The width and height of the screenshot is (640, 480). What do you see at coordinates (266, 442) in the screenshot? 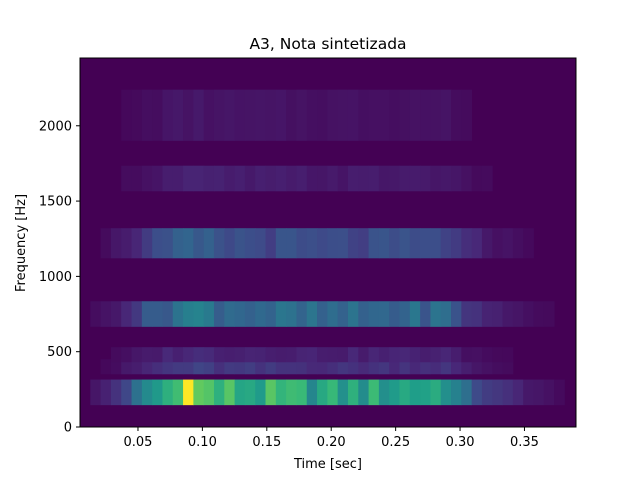
I see `x-tick-label: 0.15` at bounding box center [266, 442].